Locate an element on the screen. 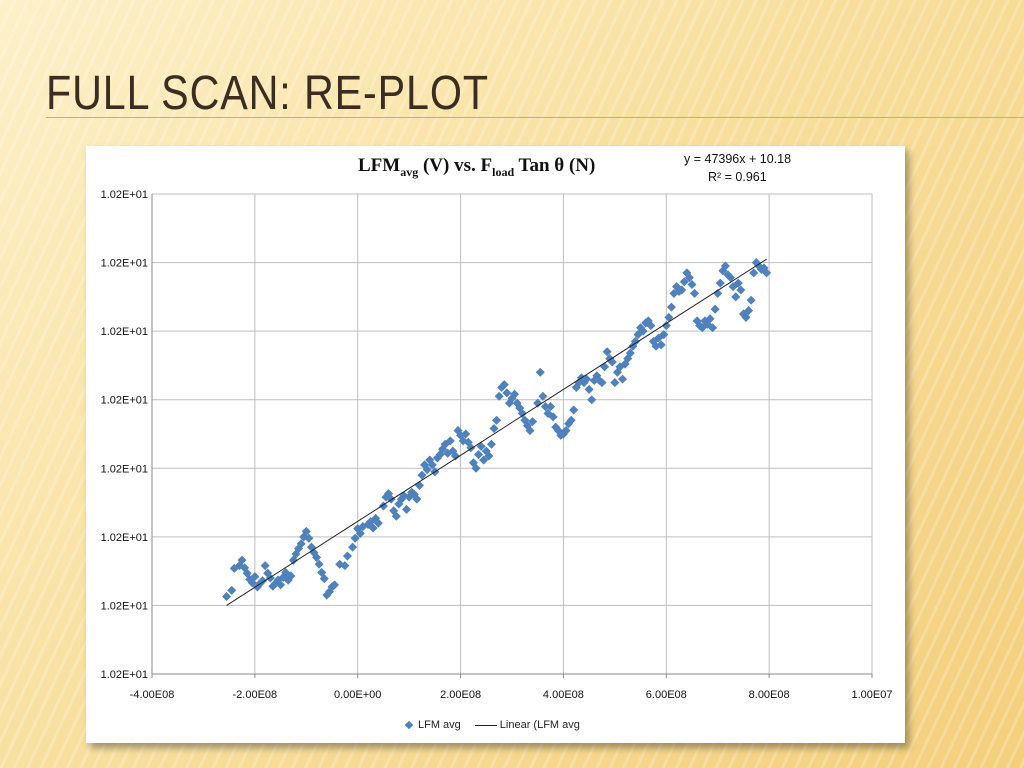 This screenshot has width=1024, height=768. legend-trend-label: Linear (LFM avg is located at coordinates (539, 725).